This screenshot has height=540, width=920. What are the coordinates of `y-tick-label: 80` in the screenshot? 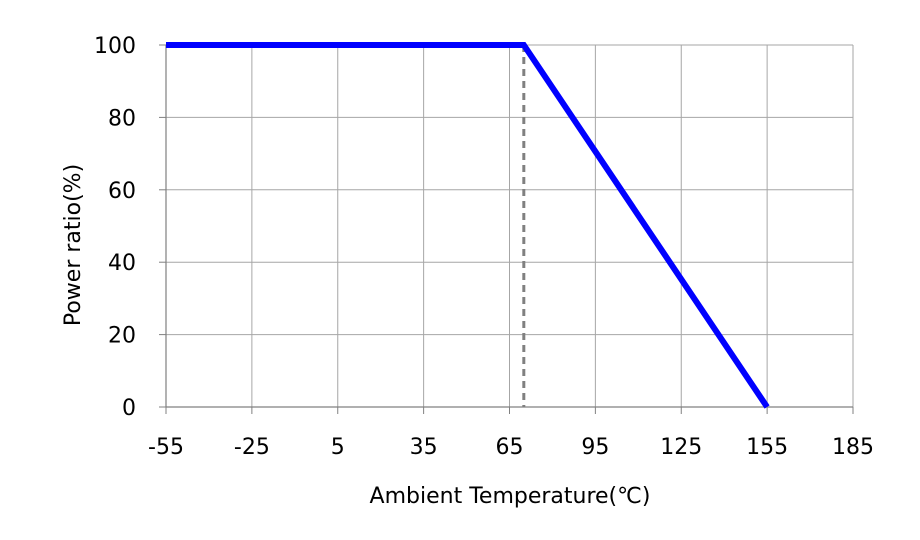 It's located at (122, 118).